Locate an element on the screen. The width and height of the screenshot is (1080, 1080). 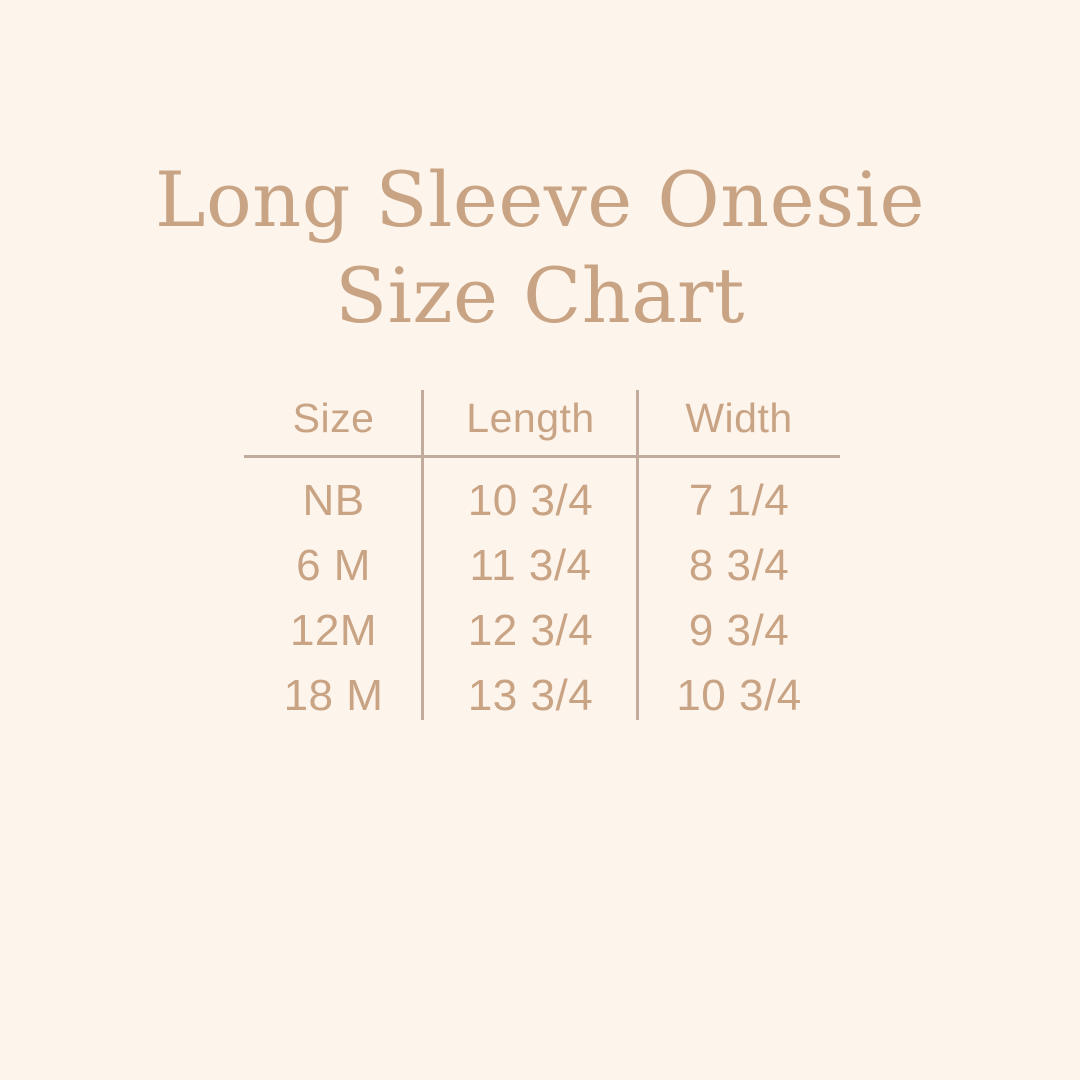
cell-width: 7 1/4 is located at coordinates (739, 500).